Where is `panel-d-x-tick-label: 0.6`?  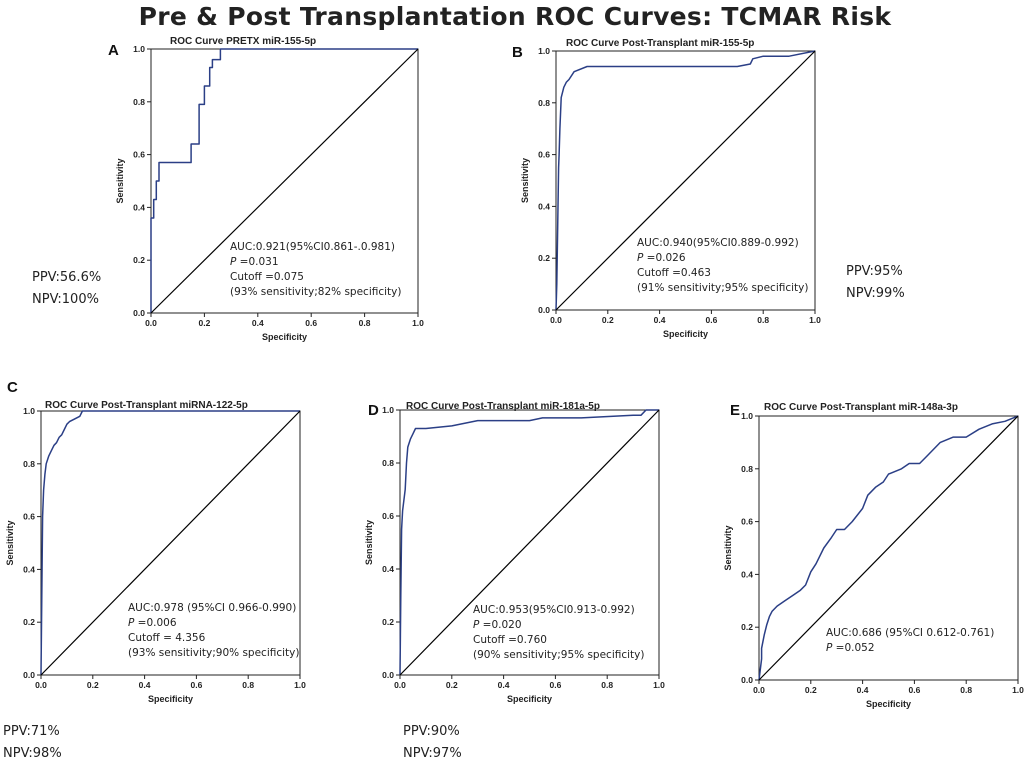 panel-d-x-tick-label: 0.6 is located at coordinates (555, 685).